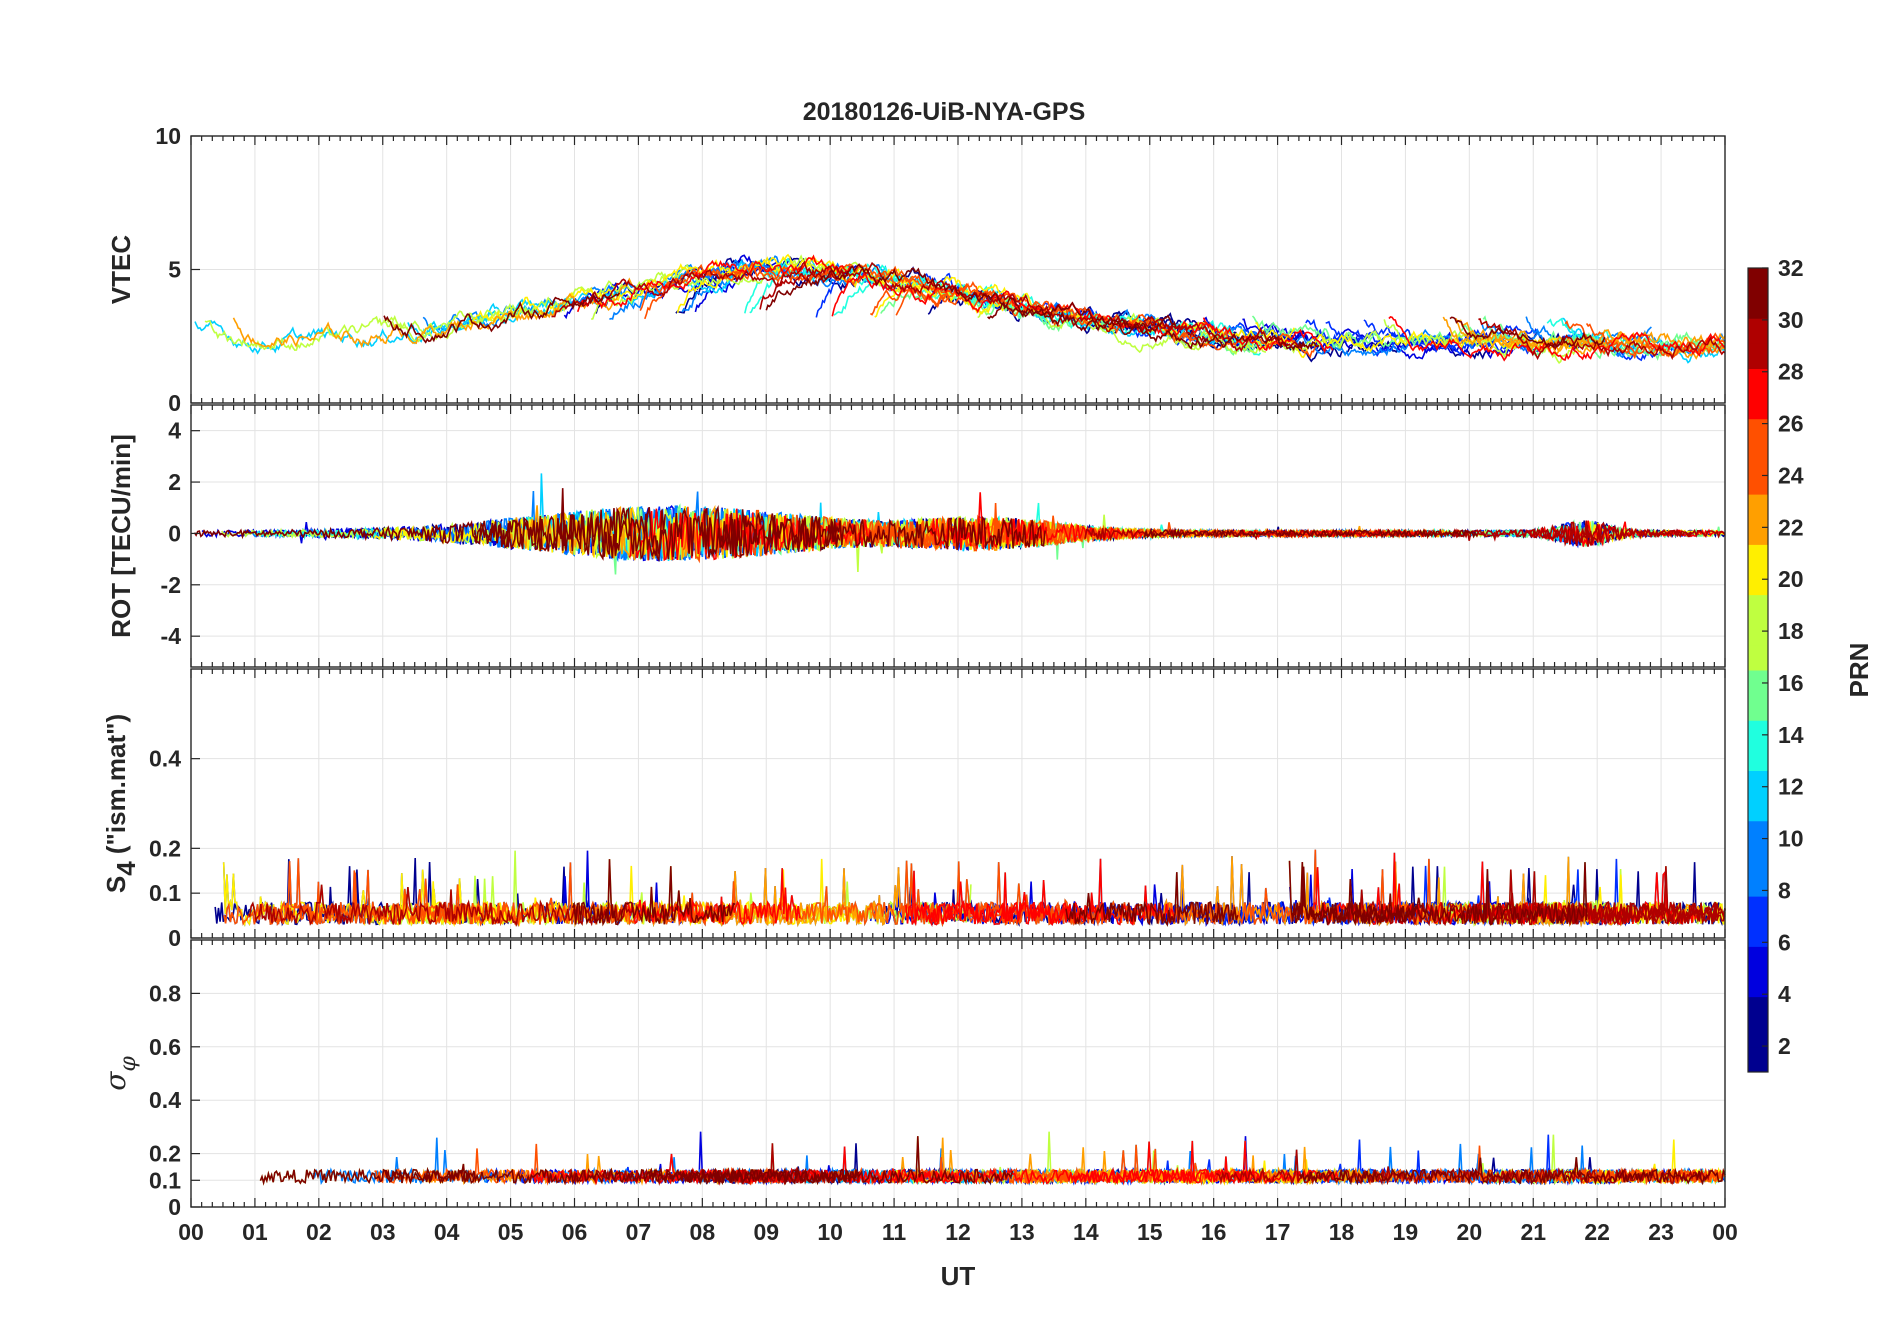 Image resolution: width=1902 pixels, height=1330 pixels. I want to click on x-tick-label: 03, so click(383, 1232).